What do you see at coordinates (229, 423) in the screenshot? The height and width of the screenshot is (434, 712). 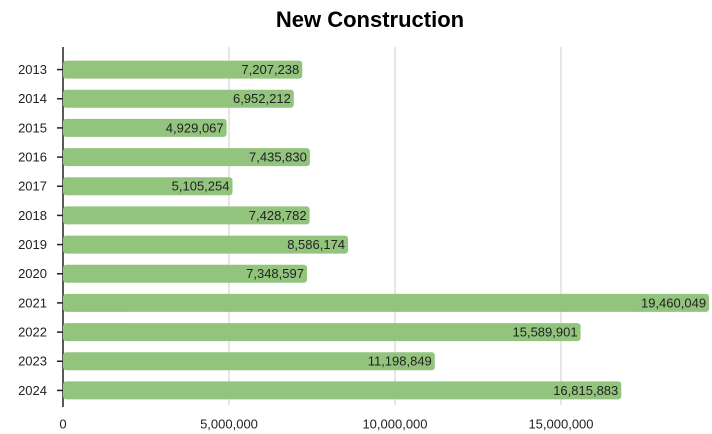 I see `x-tick-label: 5,000,000` at bounding box center [229, 423].